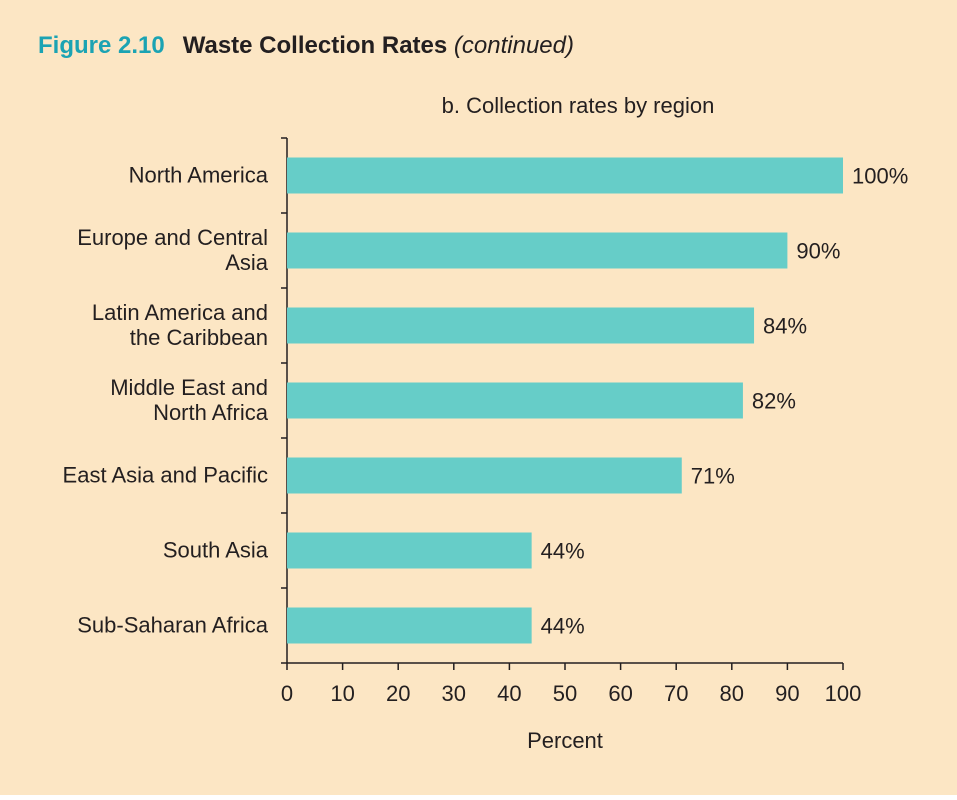  I want to click on figure-title: Waste Collection Rates, so click(315, 45).